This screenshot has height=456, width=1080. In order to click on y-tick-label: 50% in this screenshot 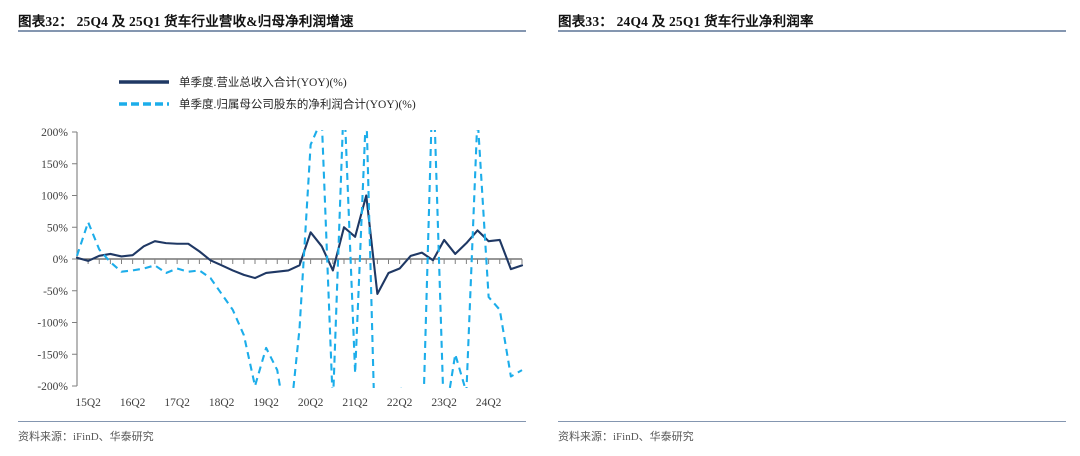, I will do `click(58, 228)`.